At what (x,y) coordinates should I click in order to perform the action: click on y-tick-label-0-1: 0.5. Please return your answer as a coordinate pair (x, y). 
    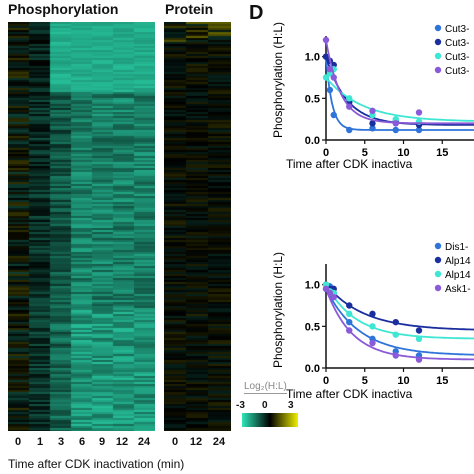
    Looking at the image, I should click on (312, 99).